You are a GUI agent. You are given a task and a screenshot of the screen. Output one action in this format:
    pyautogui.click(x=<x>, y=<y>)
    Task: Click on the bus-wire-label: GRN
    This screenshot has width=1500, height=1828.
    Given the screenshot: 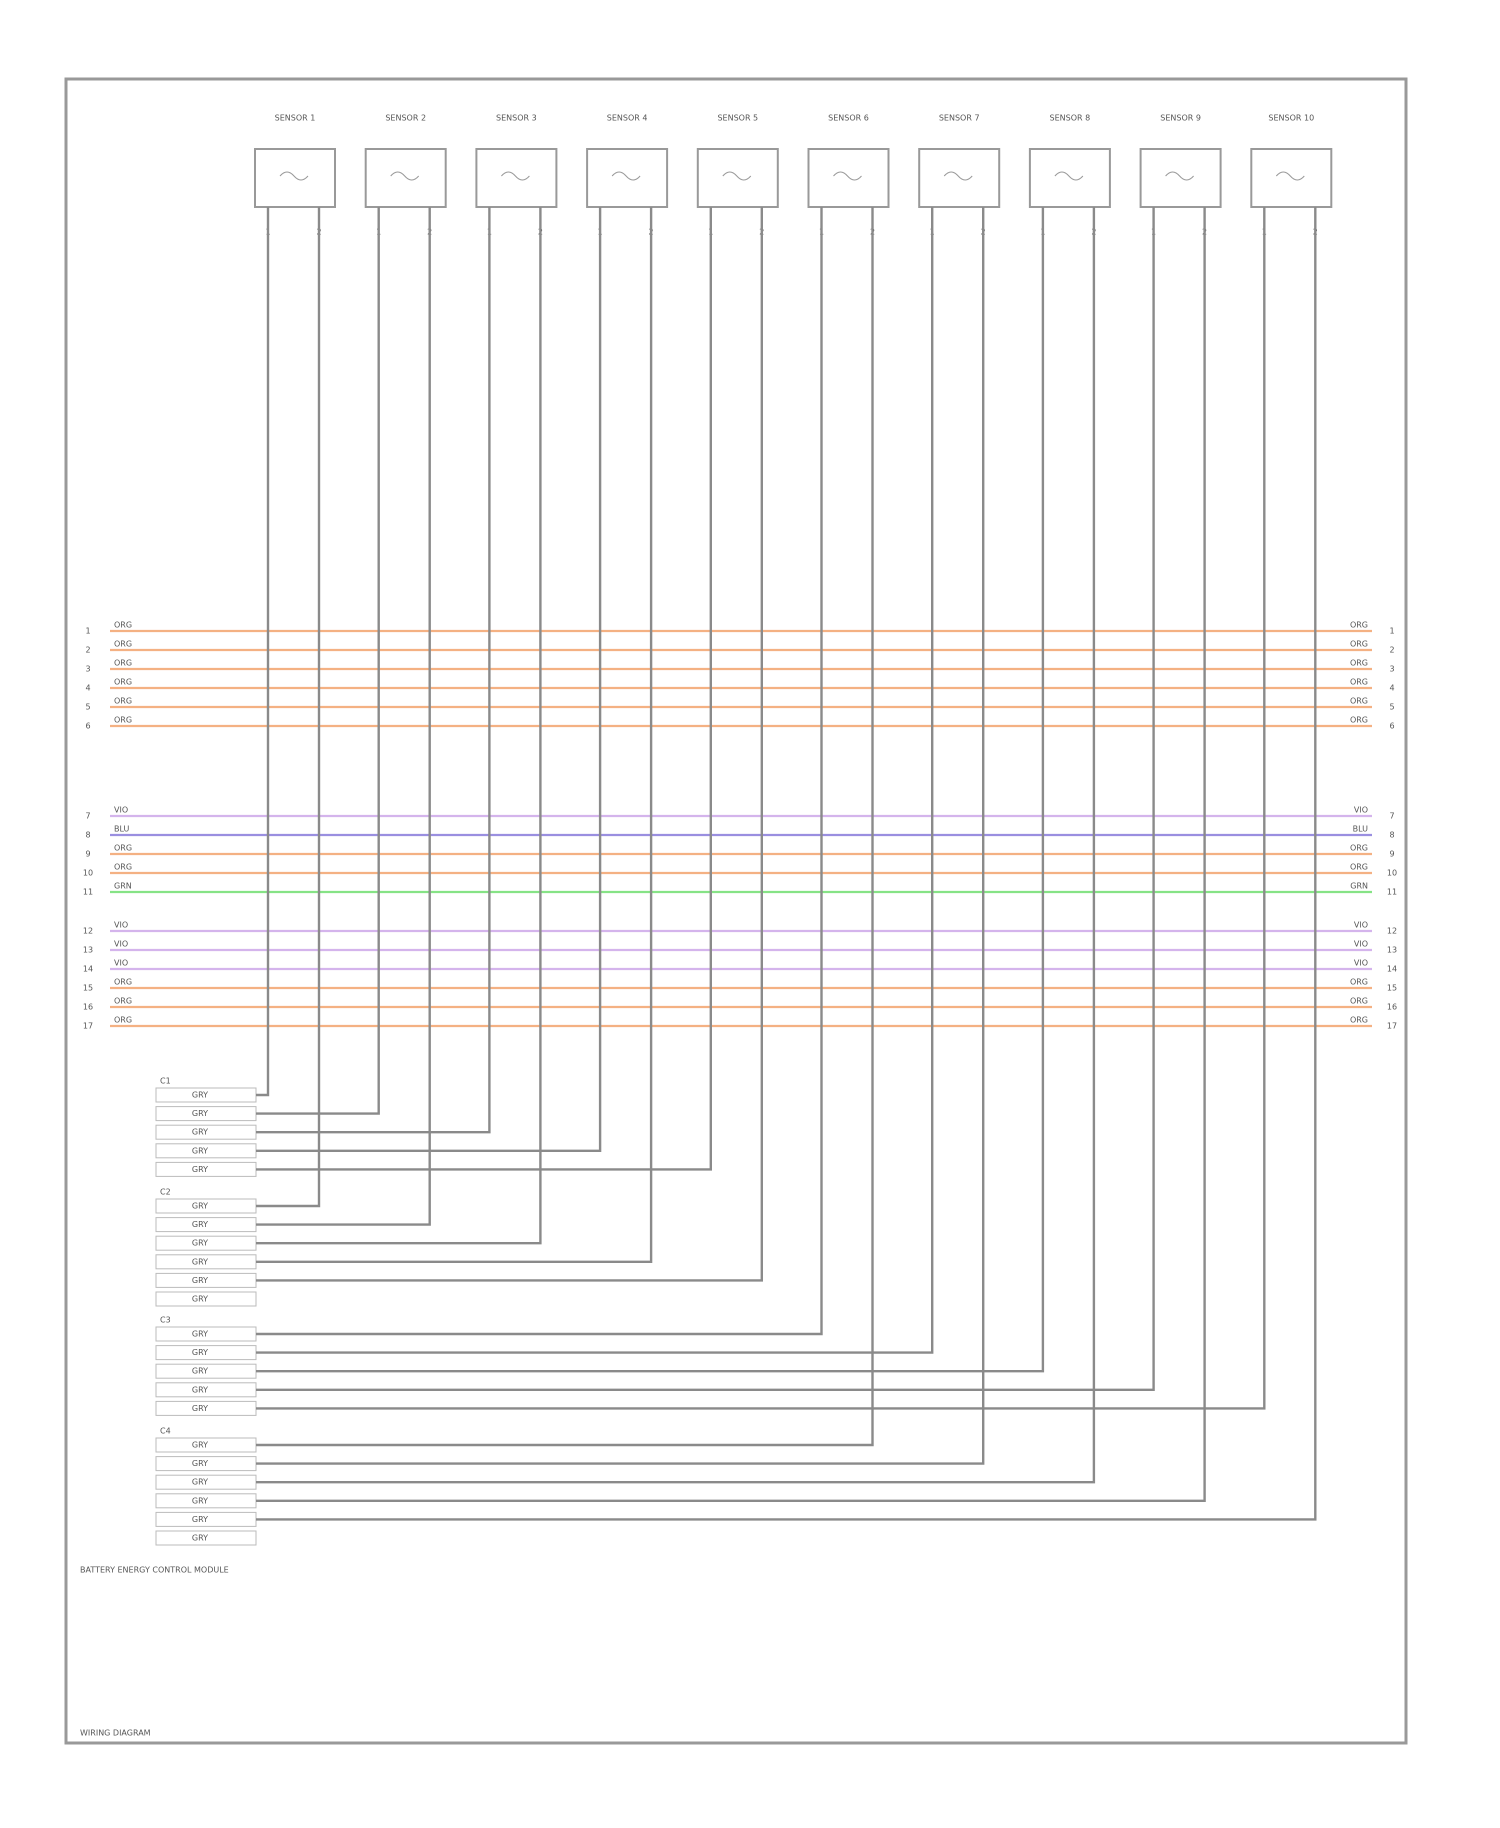 What is the action you would take?
    pyautogui.click(x=1359, y=886)
    